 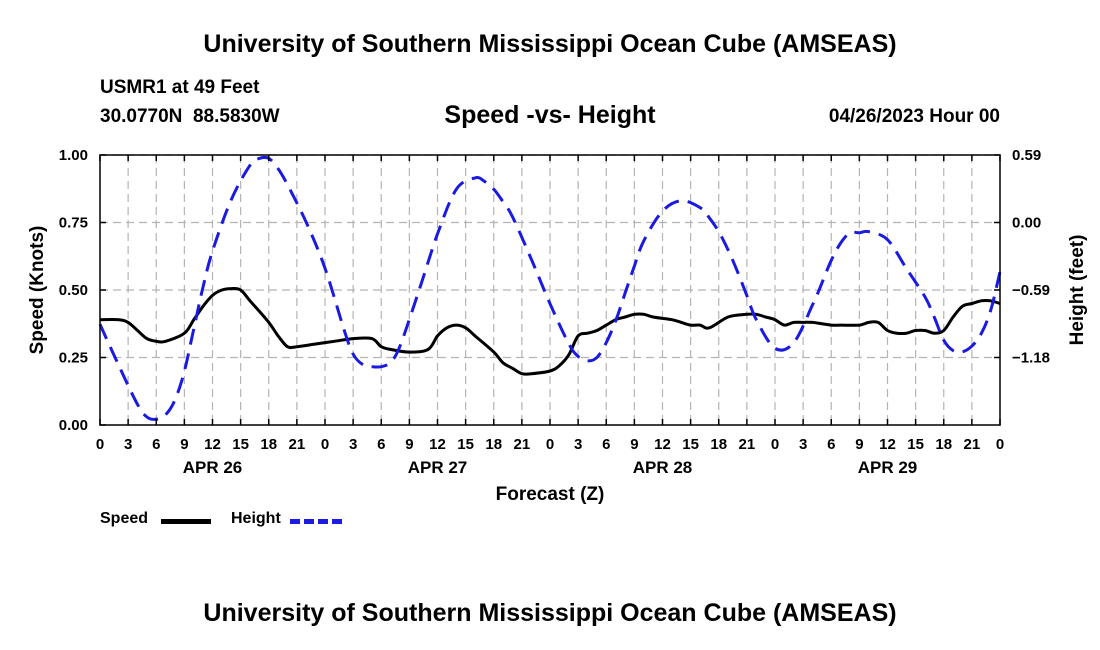 What do you see at coordinates (663, 467) in the screenshot?
I see `date-label: APR 28` at bounding box center [663, 467].